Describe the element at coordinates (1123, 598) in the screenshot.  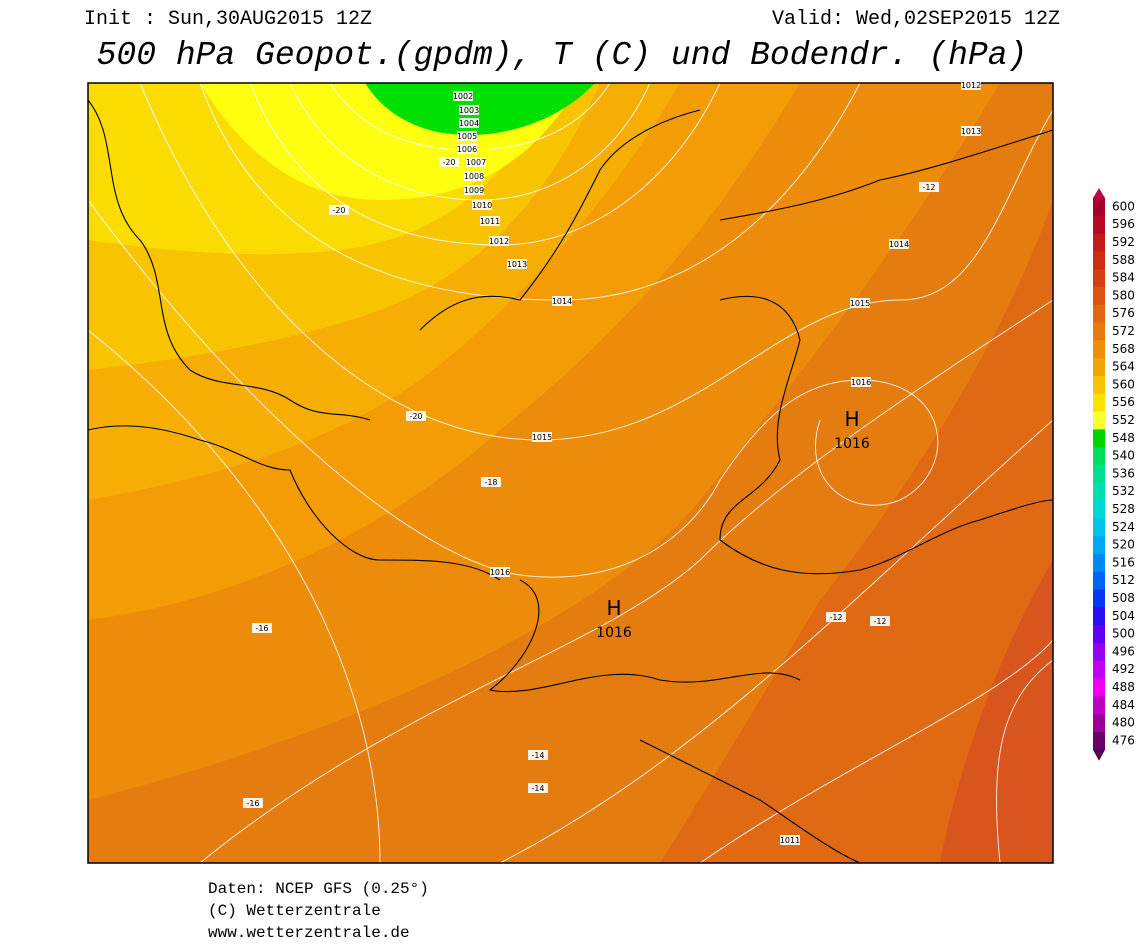
I see `colorbar-label: 508` at that location.